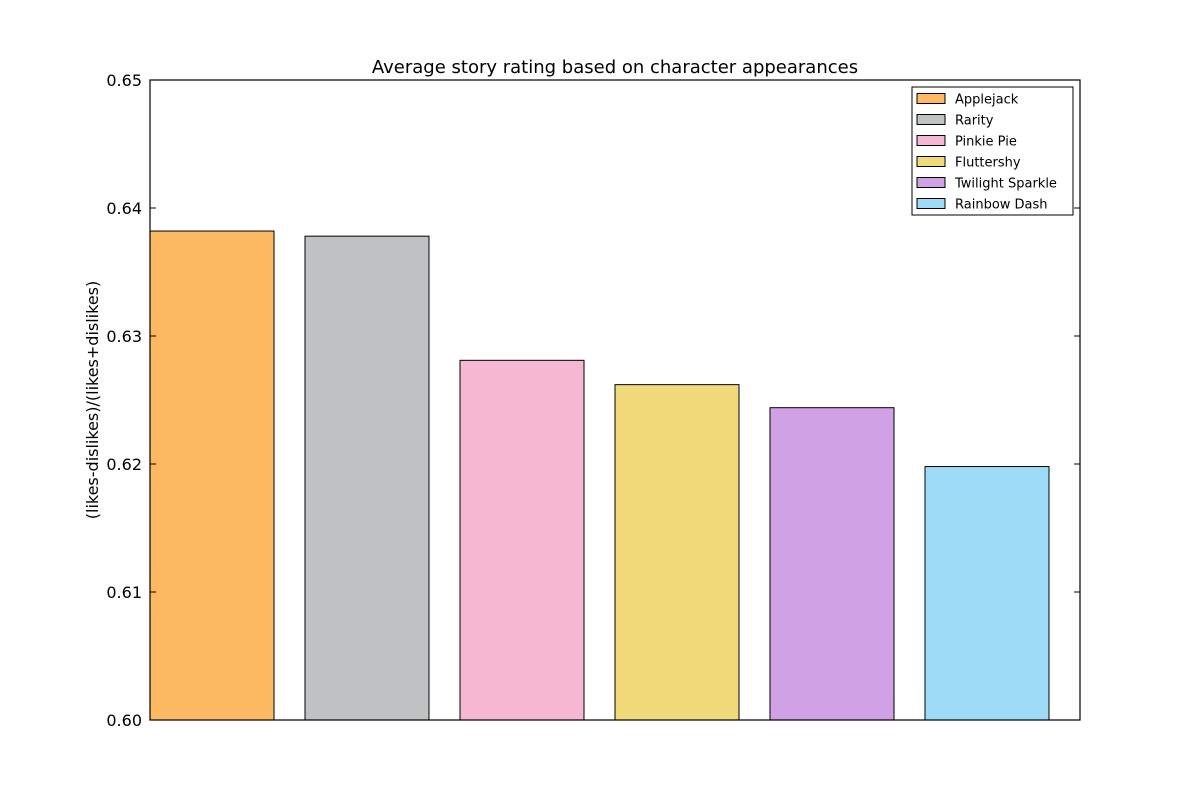 The height and width of the screenshot is (804, 1200). Describe the element at coordinates (124, 720) in the screenshot. I see `y-tick-label: 0.60` at that location.